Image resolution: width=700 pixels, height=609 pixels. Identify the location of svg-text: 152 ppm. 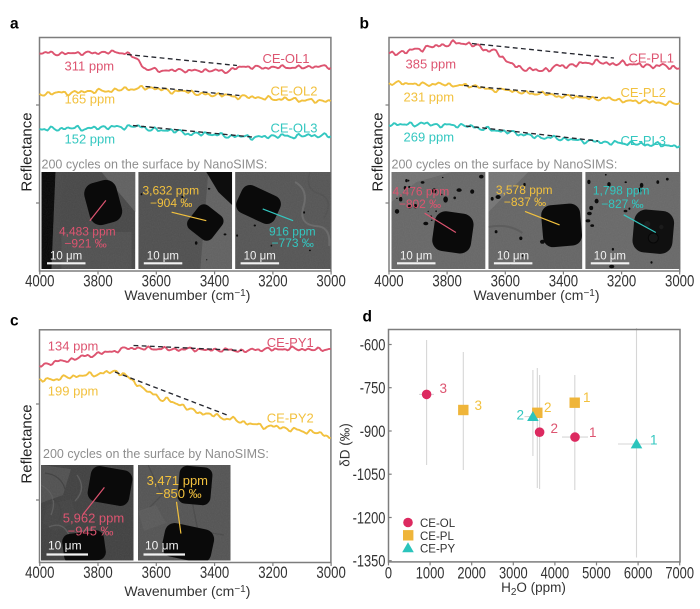
(90, 139).